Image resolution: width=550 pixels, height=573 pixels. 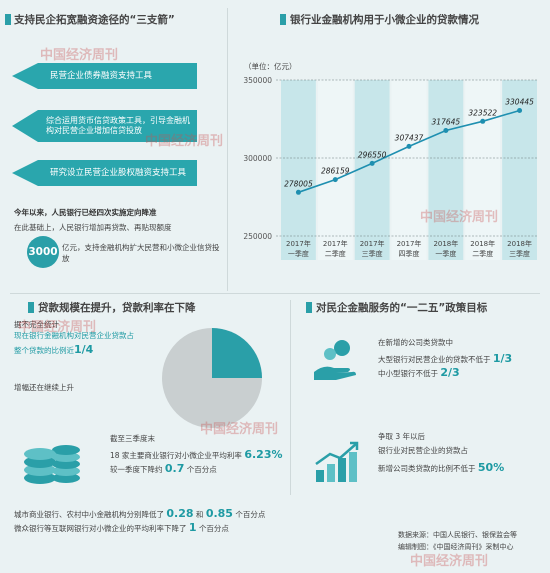 I want to click on pie-title: 据不完全统计, so click(x=36, y=324).